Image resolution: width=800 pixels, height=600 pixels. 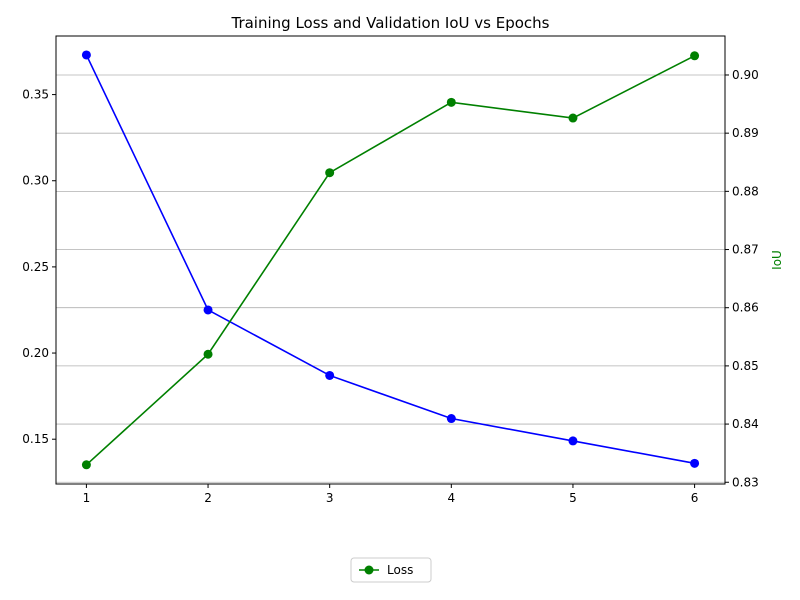 I want to click on y-left-tick-label: 0.30, so click(x=35, y=181).